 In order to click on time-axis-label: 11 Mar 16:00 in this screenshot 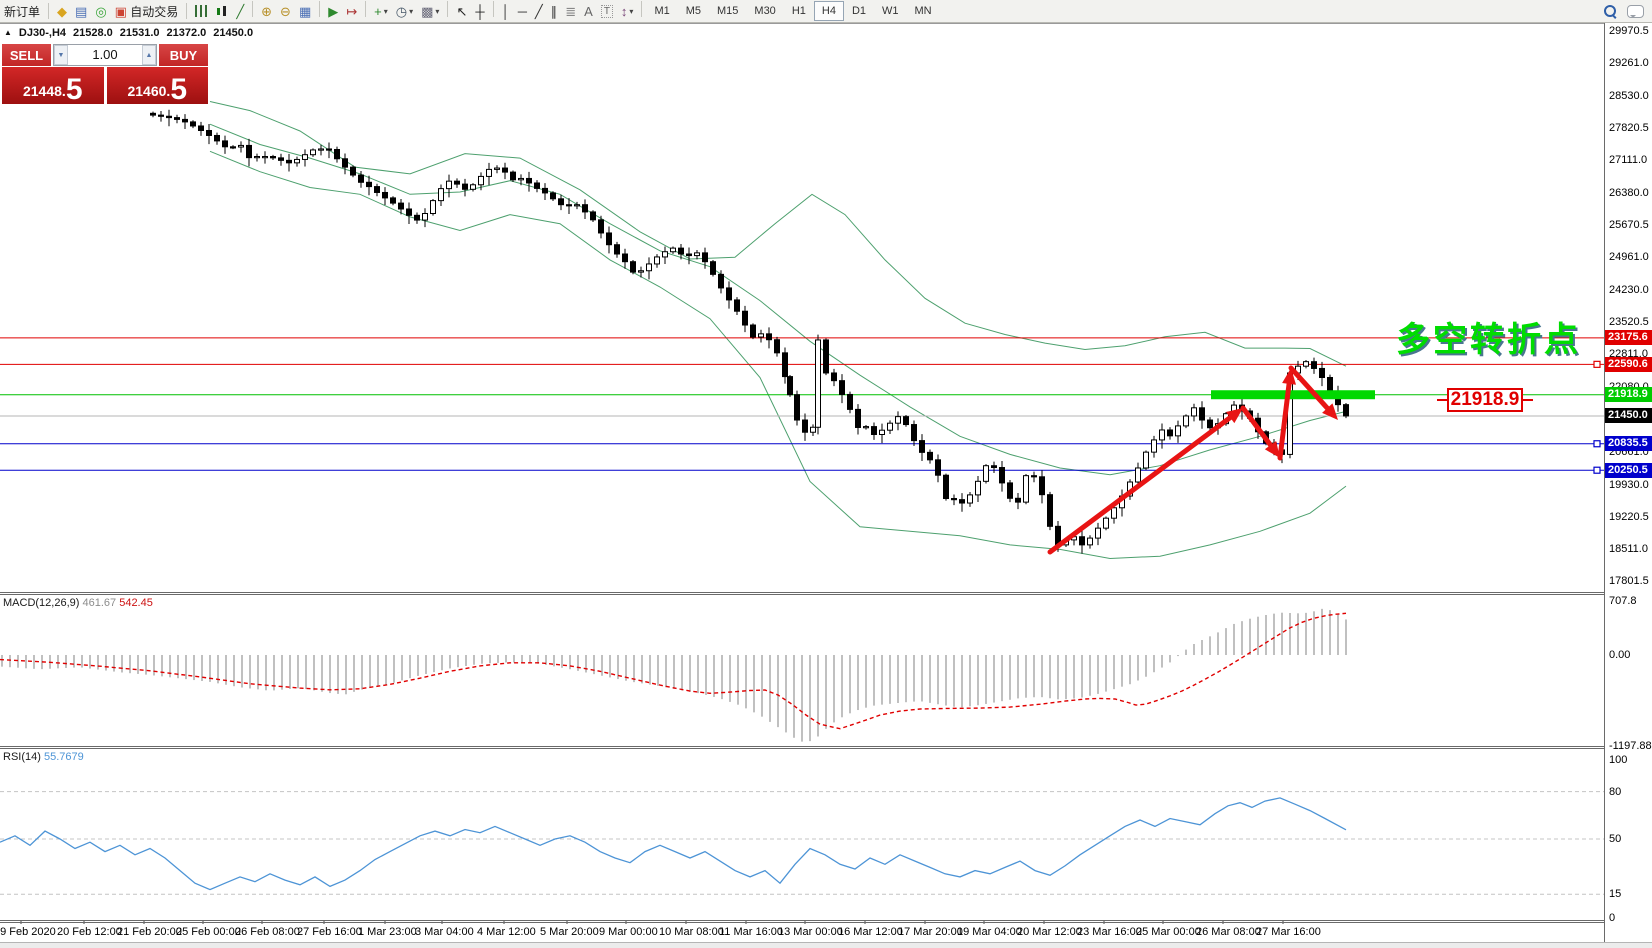, I will do `click(751, 932)`.